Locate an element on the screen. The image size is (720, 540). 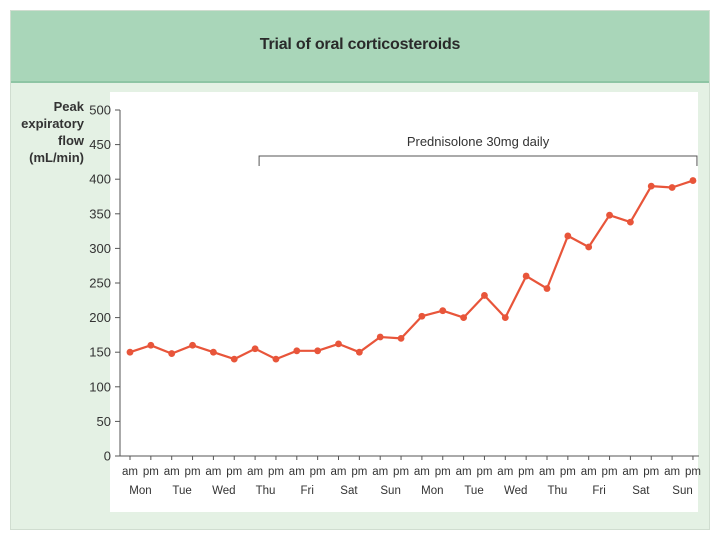
y-tick-label: 350 is located at coordinates (100, 213).